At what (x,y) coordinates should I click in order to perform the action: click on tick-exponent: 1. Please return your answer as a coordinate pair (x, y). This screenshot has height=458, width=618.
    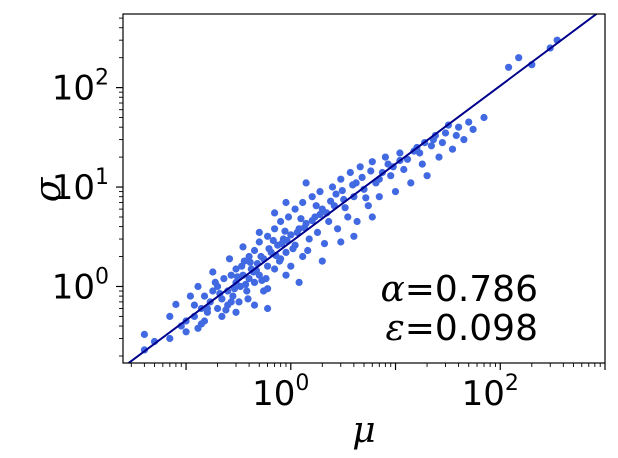
    Looking at the image, I should click on (102, 177).